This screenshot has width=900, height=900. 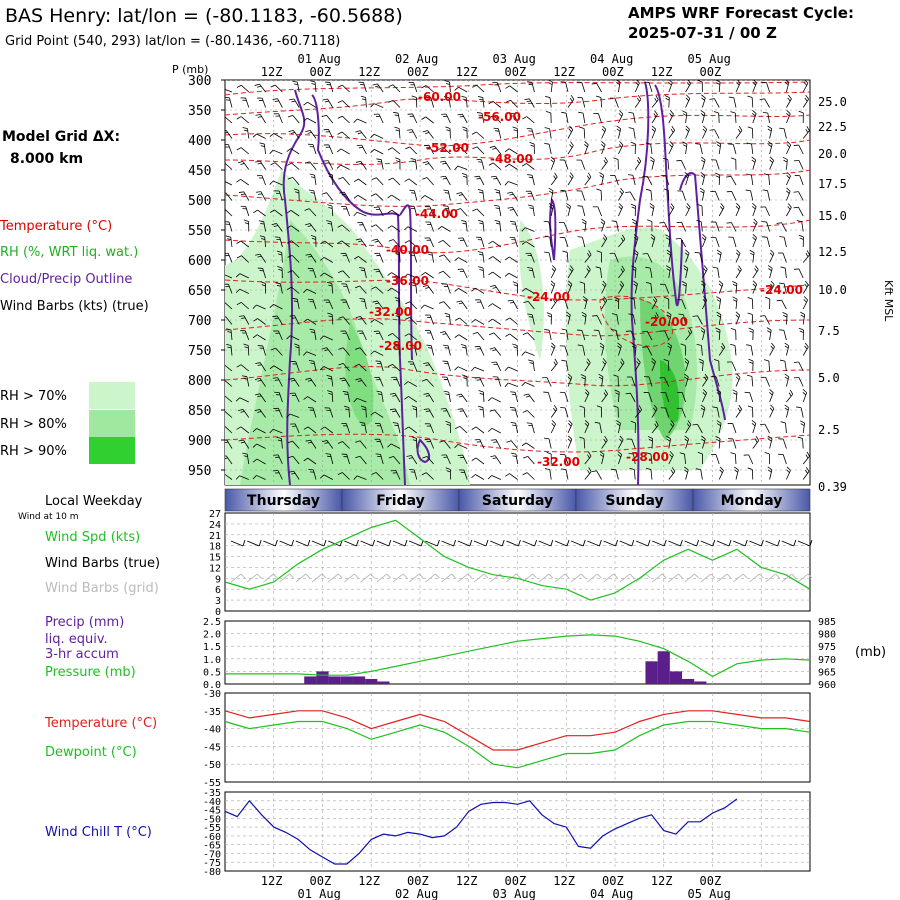 What do you see at coordinates (321, 881) in the screenshot?
I see `bottom-hour-tick: 00Z` at bounding box center [321, 881].